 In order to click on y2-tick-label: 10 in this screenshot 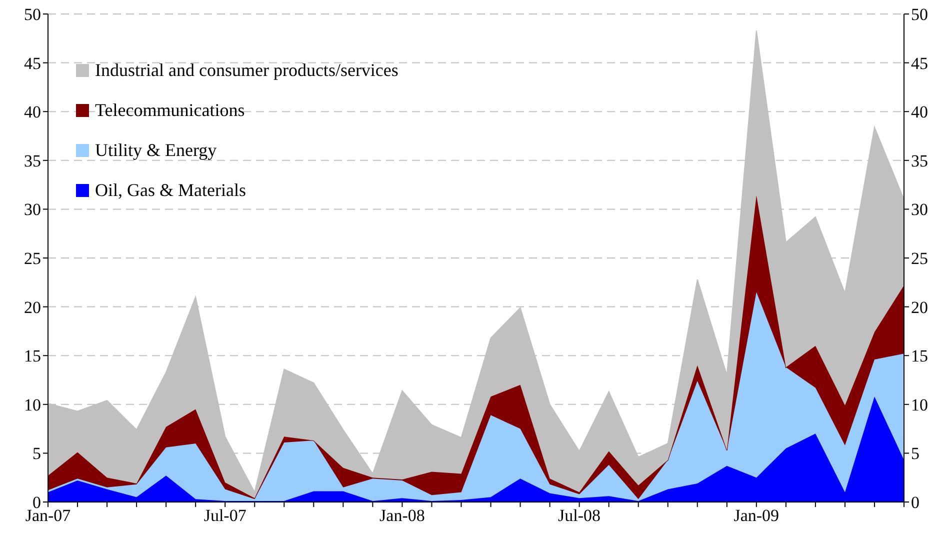, I will do `click(919, 404)`.